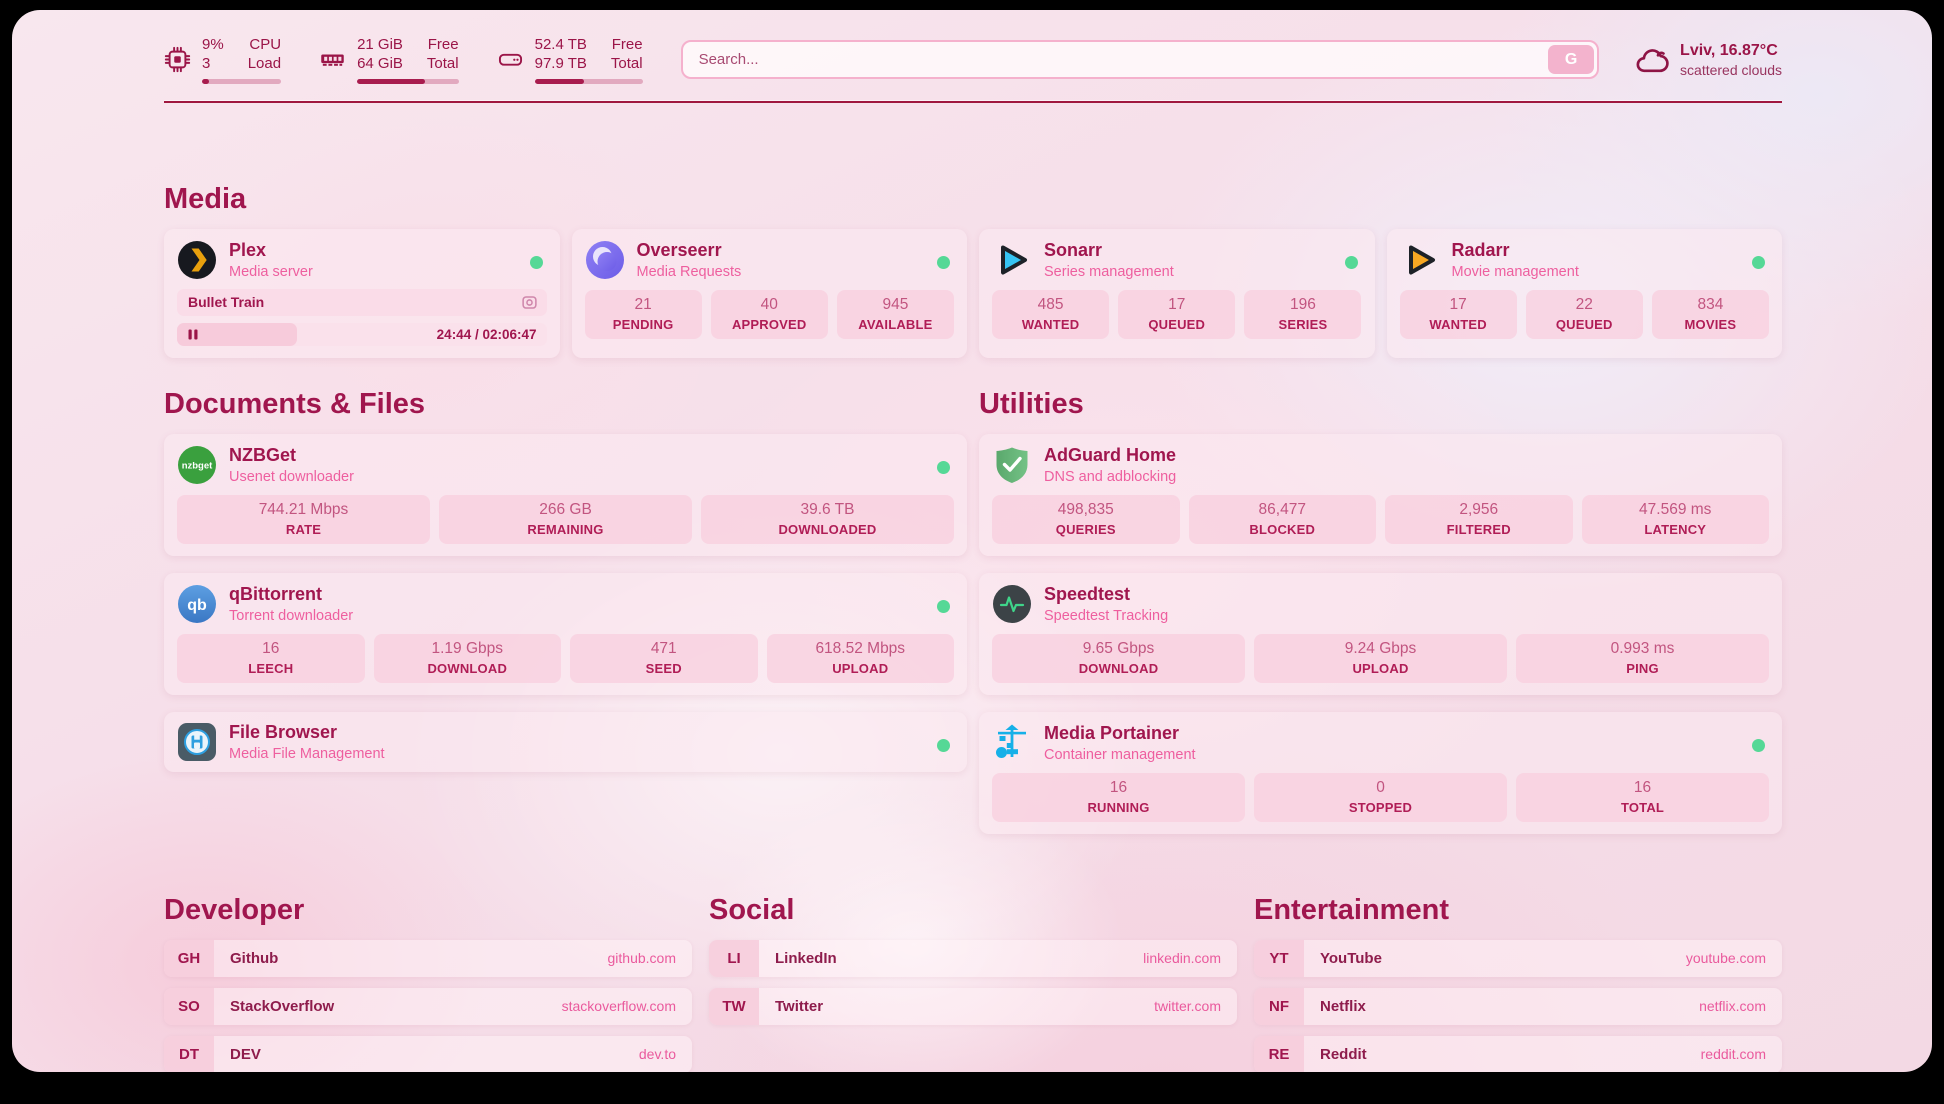 The image size is (1944, 1104). Describe the element at coordinates (197, 465) in the screenshot. I see `nzbget-icon: nzbget` at that location.